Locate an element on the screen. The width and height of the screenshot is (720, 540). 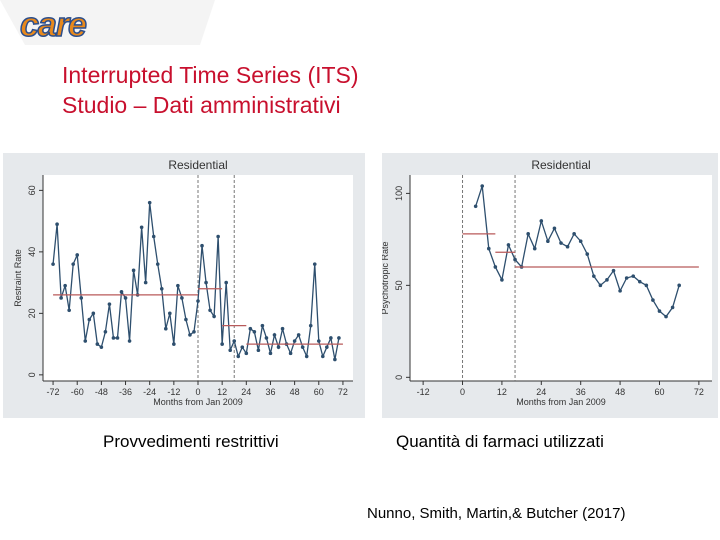
y-tick-label: 40 is located at coordinates (32, 252).